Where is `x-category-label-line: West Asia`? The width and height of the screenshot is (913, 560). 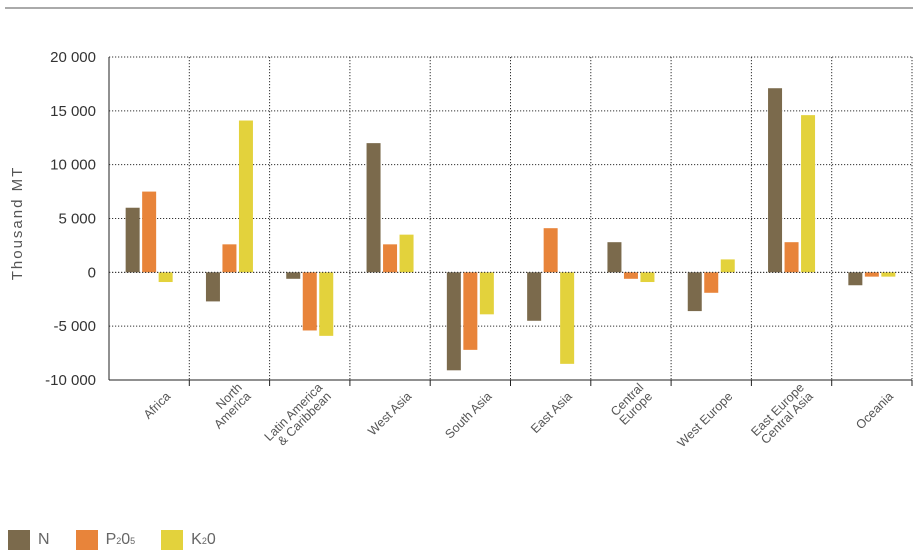 x-category-label-line: West Asia is located at coordinates (389, 413).